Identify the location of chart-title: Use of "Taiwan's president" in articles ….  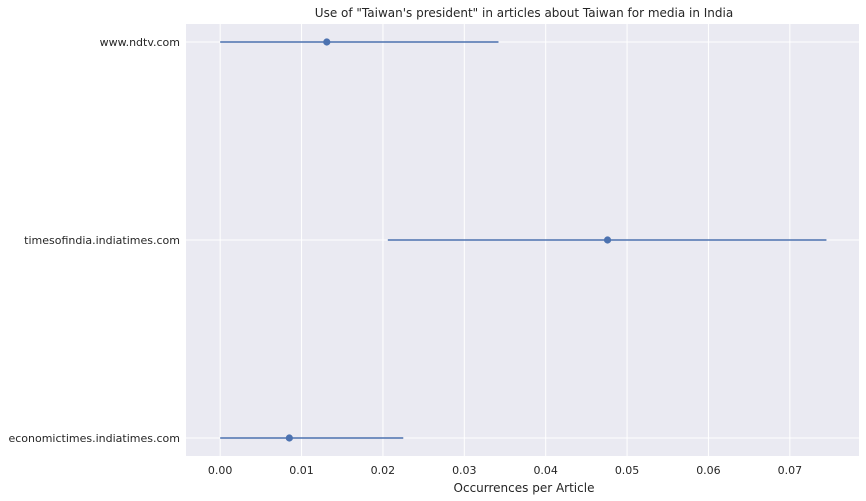
(524, 13).